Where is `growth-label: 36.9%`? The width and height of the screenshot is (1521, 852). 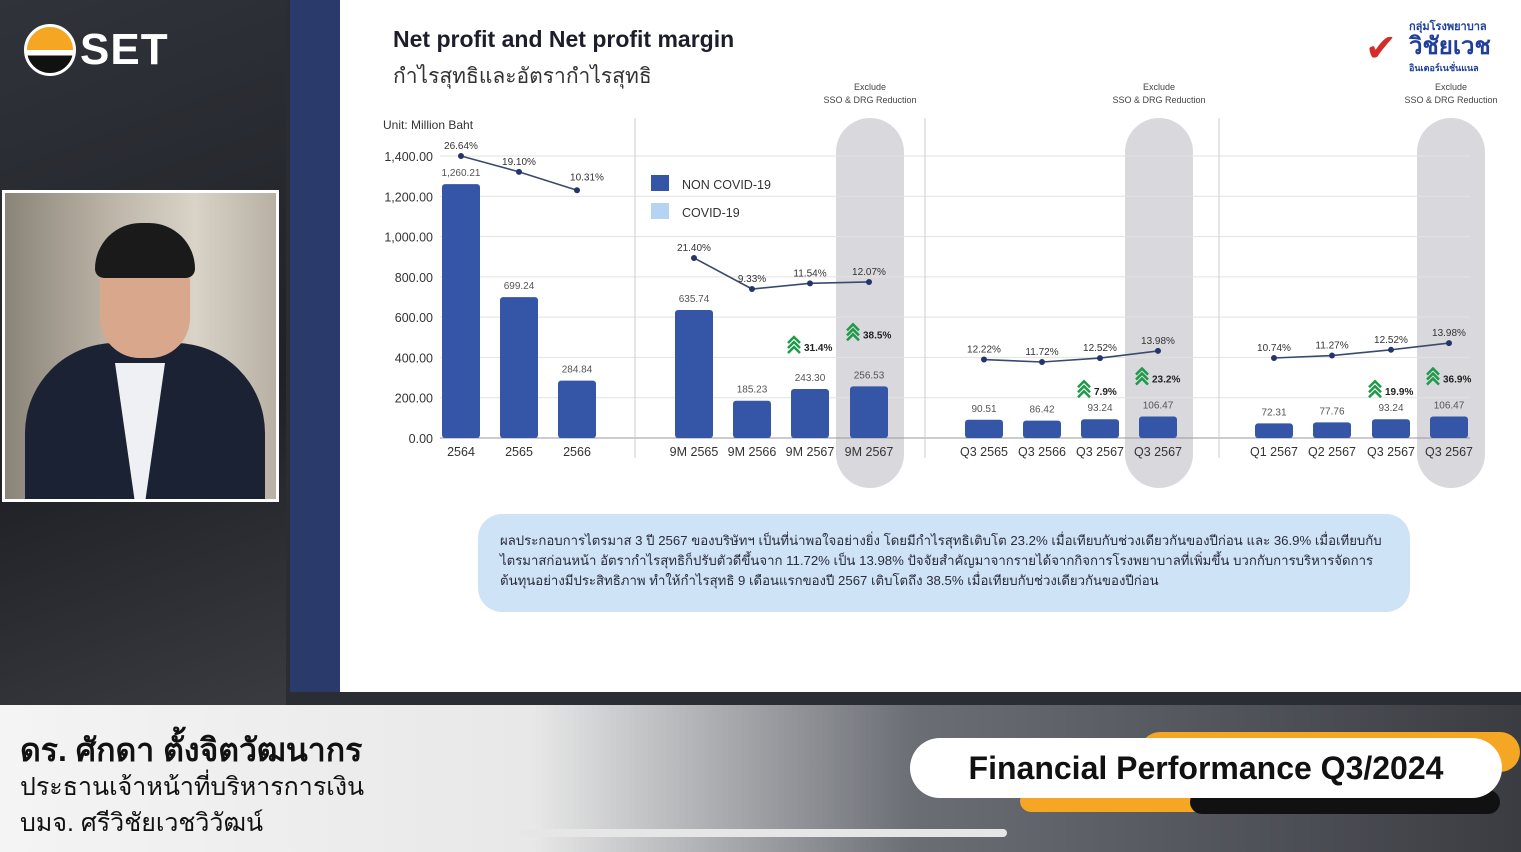 growth-label: 36.9% is located at coordinates (1457, 380).